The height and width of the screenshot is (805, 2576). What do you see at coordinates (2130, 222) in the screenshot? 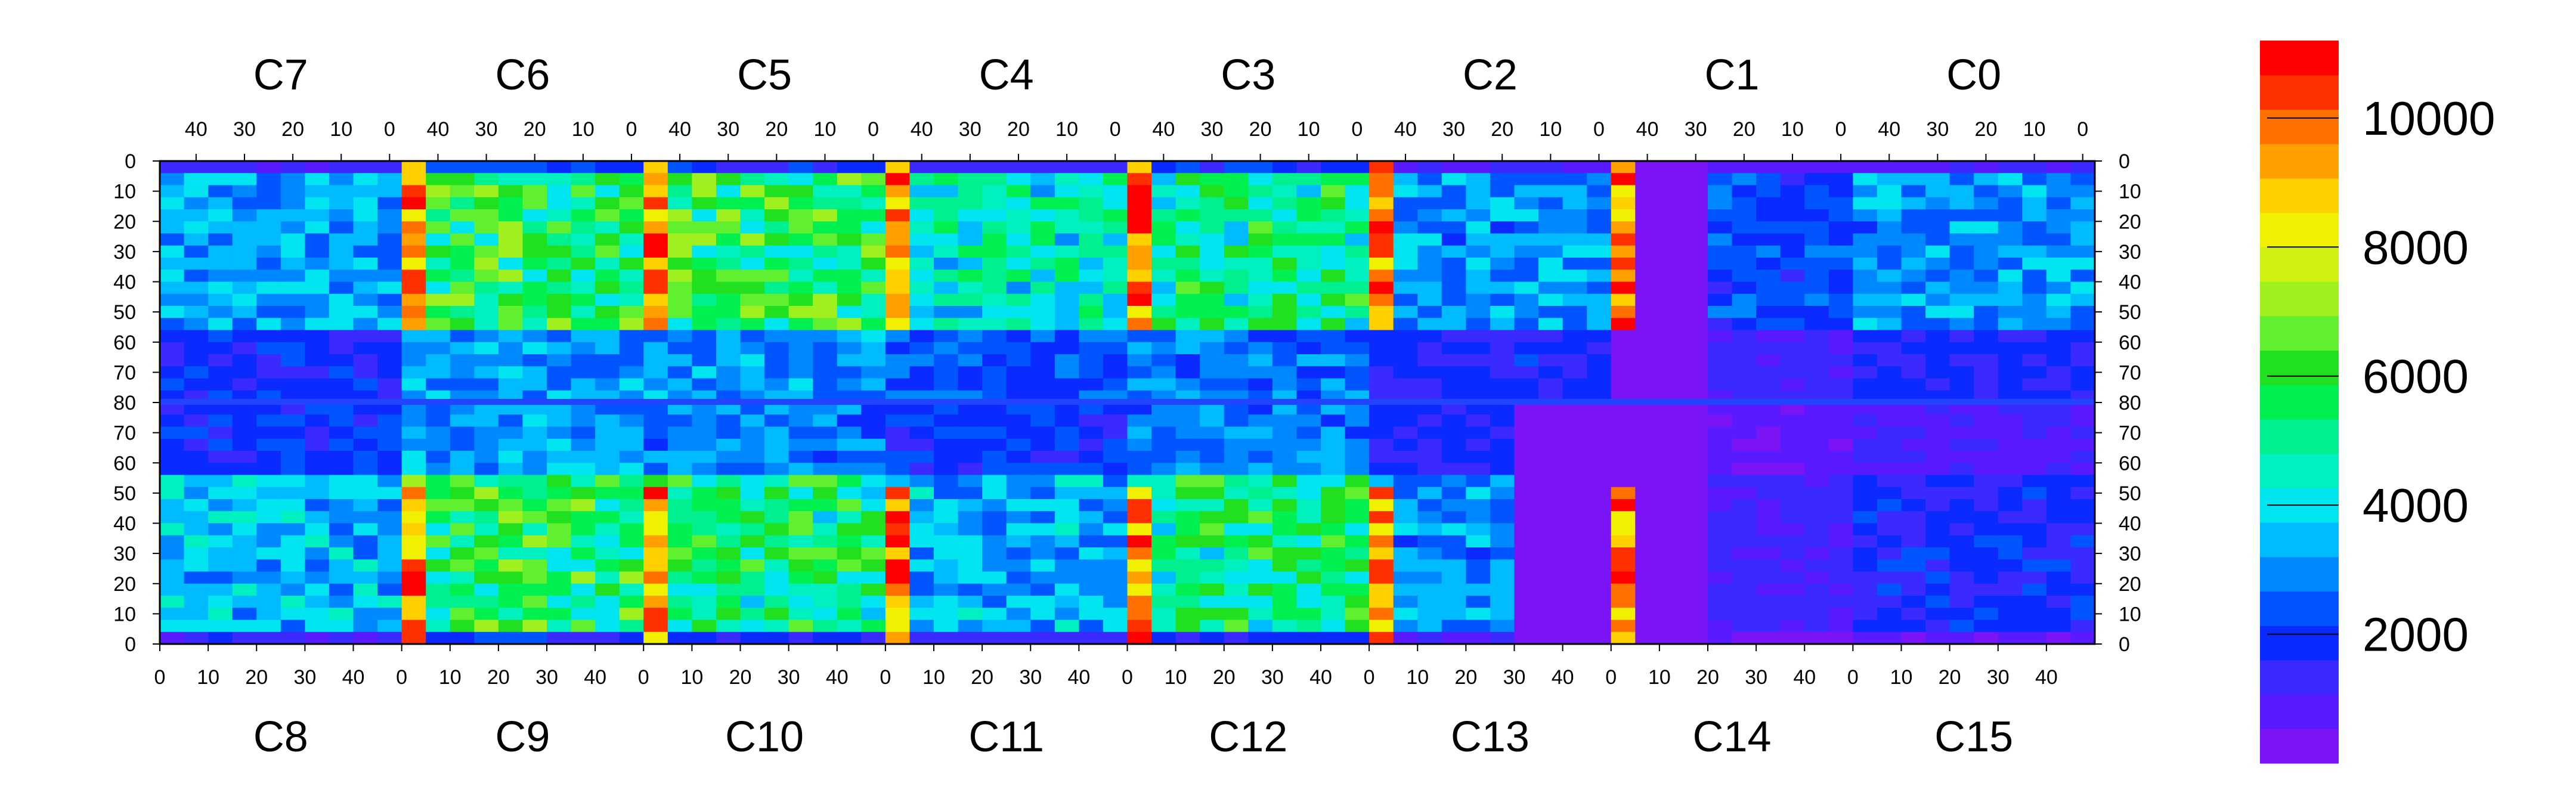
I see `y-tick-label-right: 20` at bounding box center [2130, 222].